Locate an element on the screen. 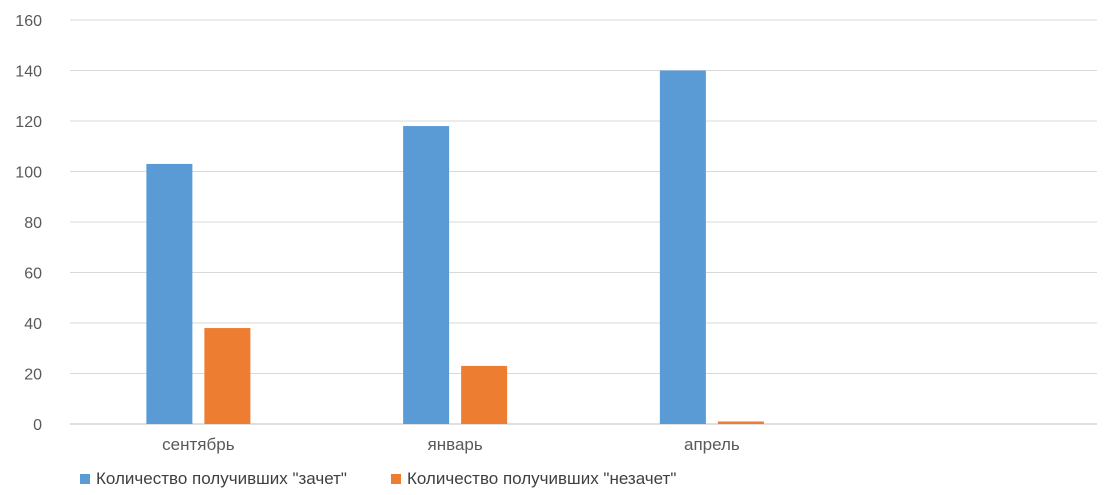 This screenshot has height=495, width=1110. y-tick-label: 140 is located at coordinates (28, 72).